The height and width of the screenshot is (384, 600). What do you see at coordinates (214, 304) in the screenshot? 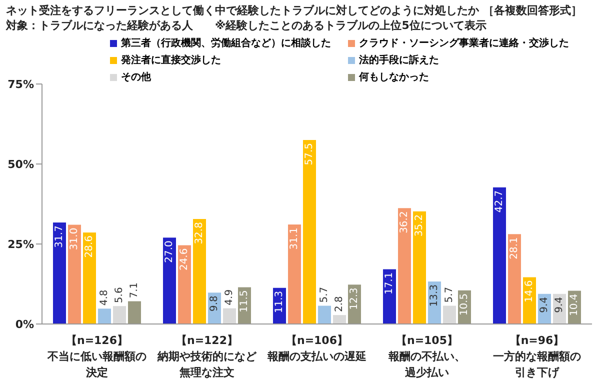
I see `data-label: 9.8` at bounding box center [214, 304].